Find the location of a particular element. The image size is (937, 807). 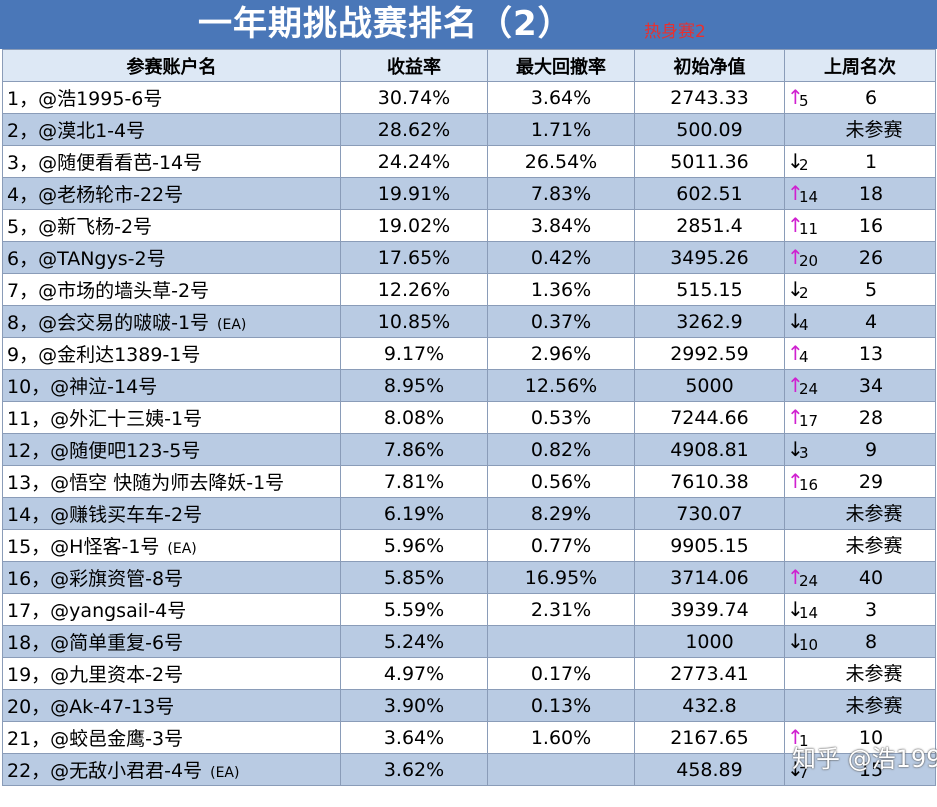

cell-nav: 2773.41 is located at coordinates (709, 673).